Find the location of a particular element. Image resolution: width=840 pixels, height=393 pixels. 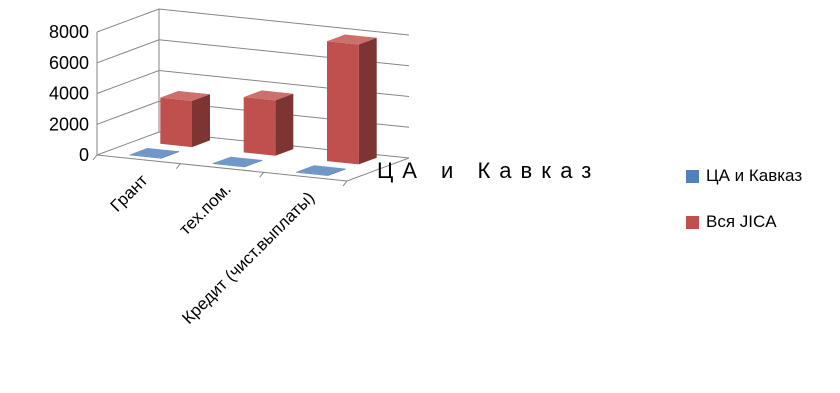

gridlines is located at coordinates (253, 83).